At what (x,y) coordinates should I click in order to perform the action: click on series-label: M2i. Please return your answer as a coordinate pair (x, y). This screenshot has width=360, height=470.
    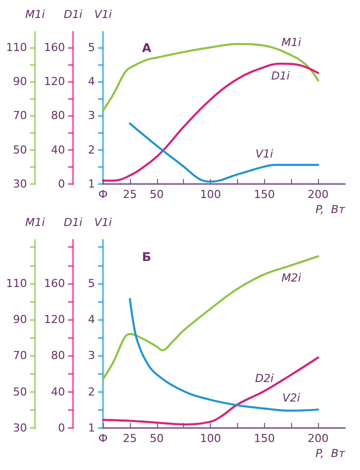
    Looking at the image, I should click on (291, 277).